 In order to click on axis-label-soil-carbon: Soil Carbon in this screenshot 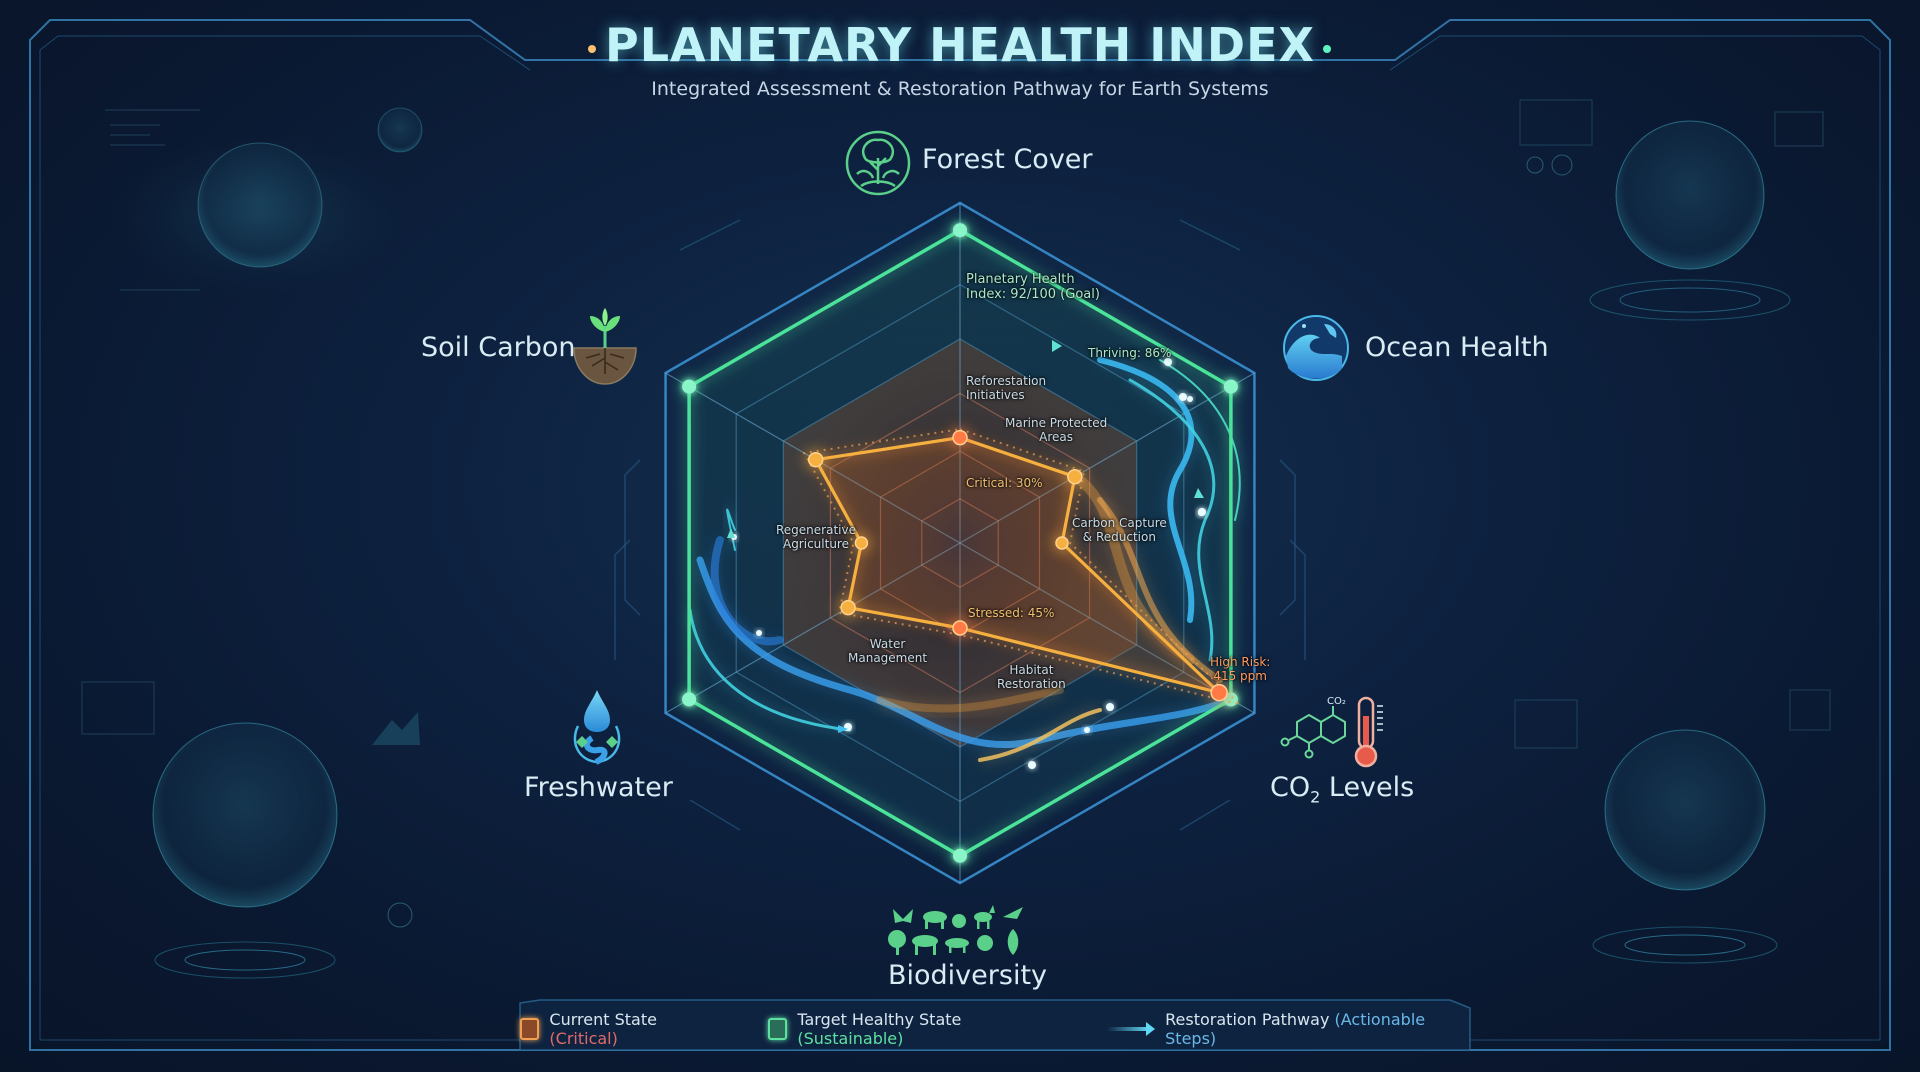, I will do `click(498, 347)`.